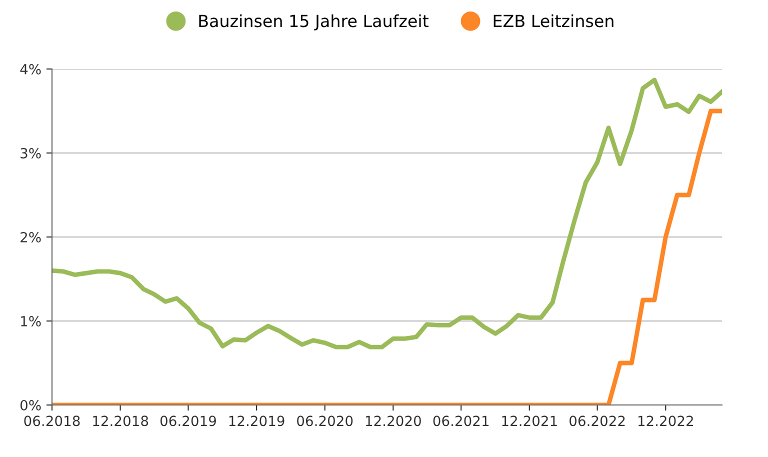  What do you see at coordinates (529, 421) in the screenshot?
I see `x-tick-label: 12.2021` at bounding box center [529, 421].